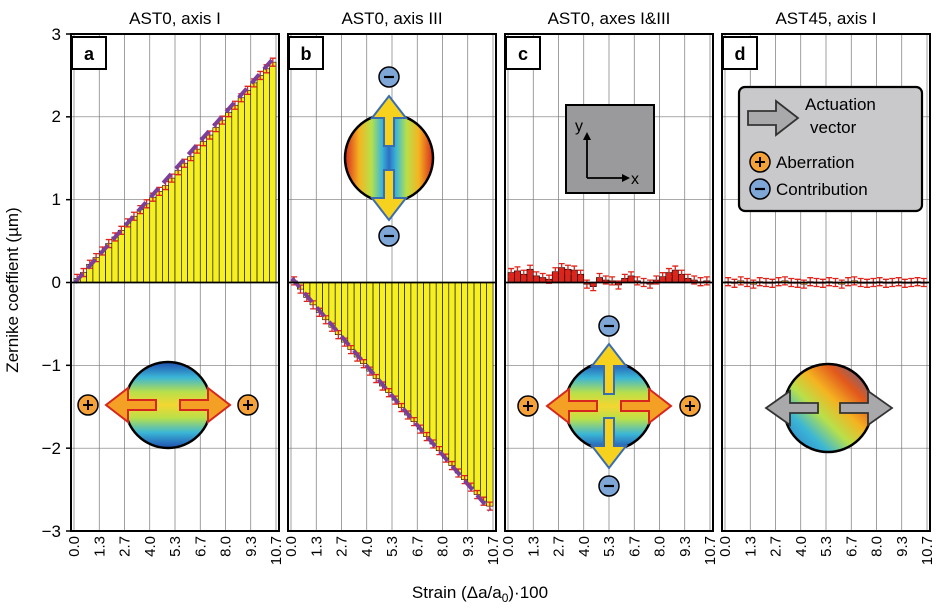 The width and height of the screenshot is (939, 610). What do you see at coordinates (56, 282) in the screenshot?
I see `y-tick-label: 0` at bounding box center [56, 282].